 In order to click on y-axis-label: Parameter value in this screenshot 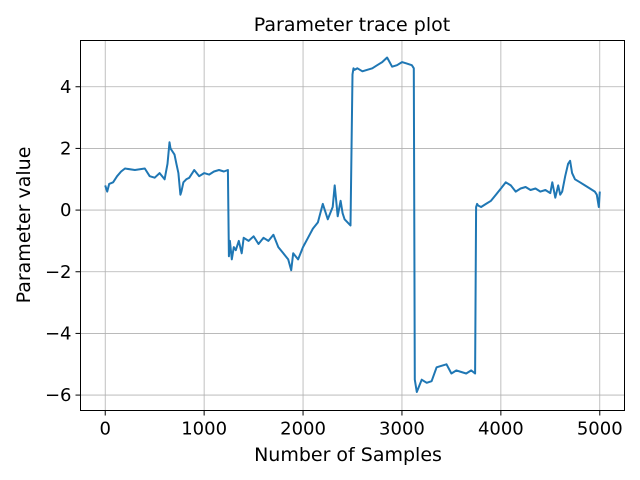, I will do `click(24, 225)`.